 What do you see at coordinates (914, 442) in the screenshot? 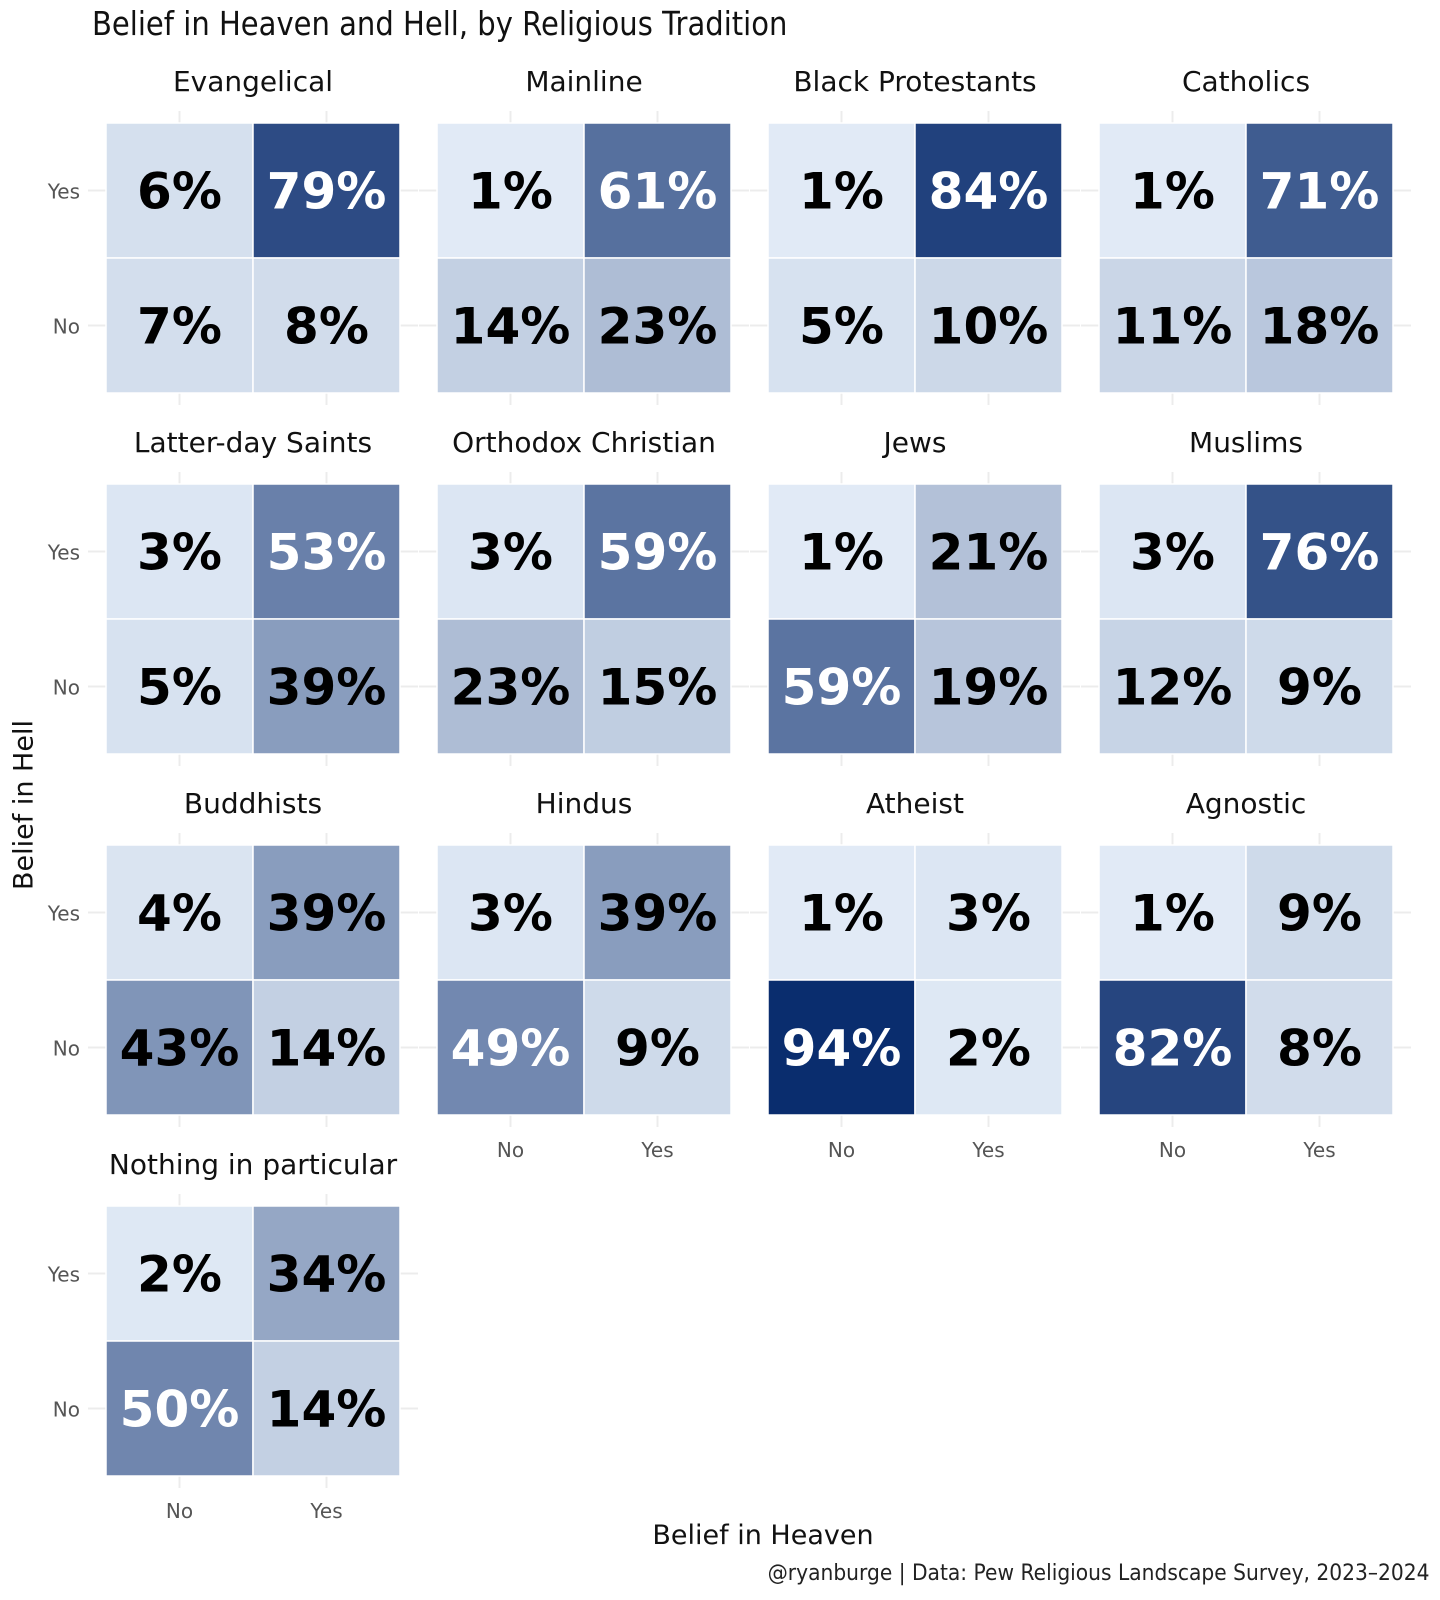
I see `facet-title: Jews` at bounding box center [914, 442].